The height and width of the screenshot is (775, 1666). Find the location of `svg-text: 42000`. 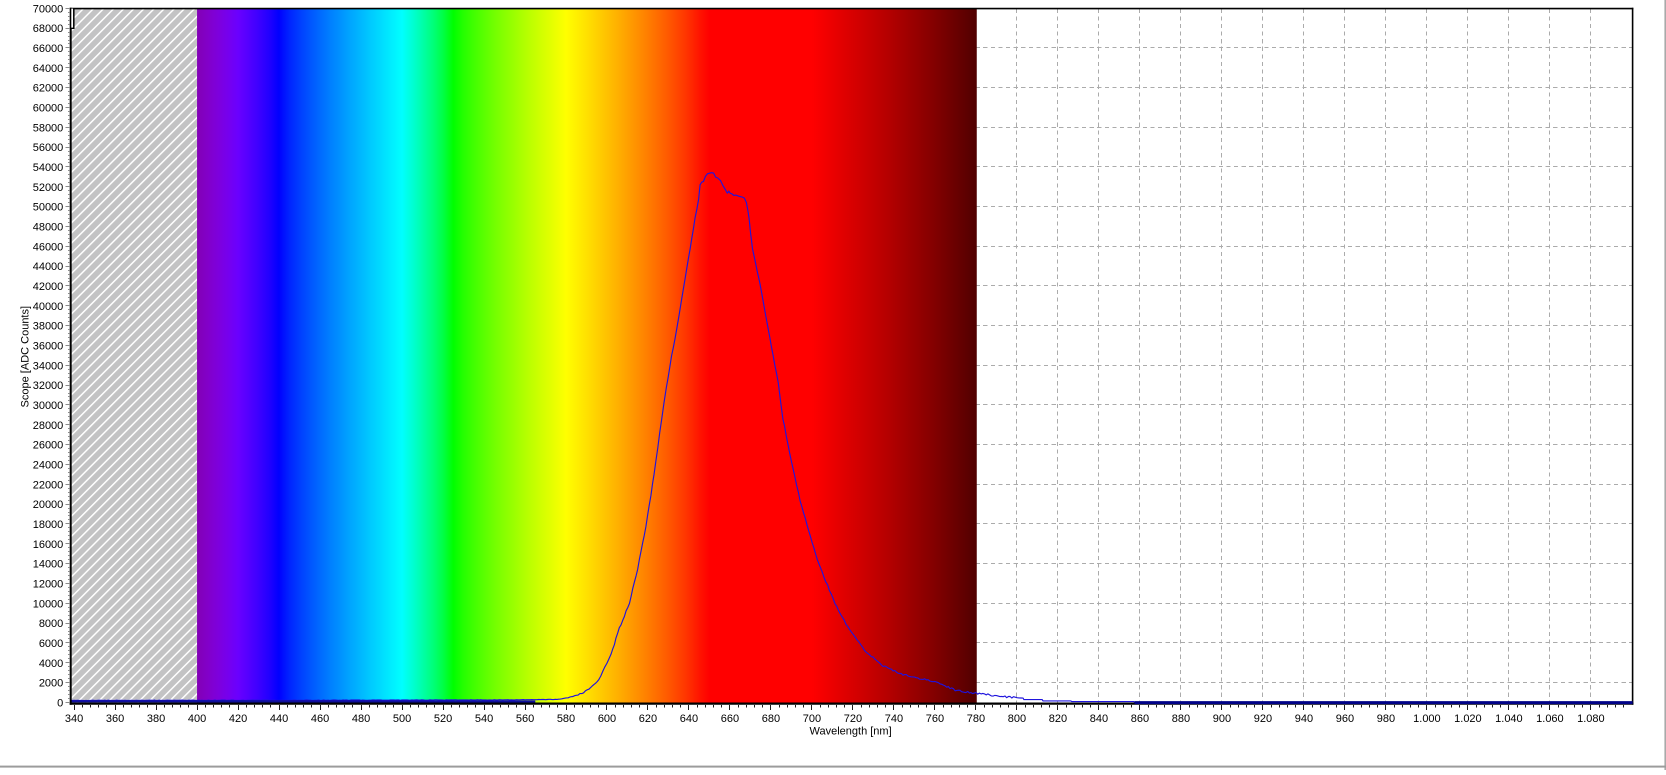

svg-text: 42000 is located at coordinates (48, 287).